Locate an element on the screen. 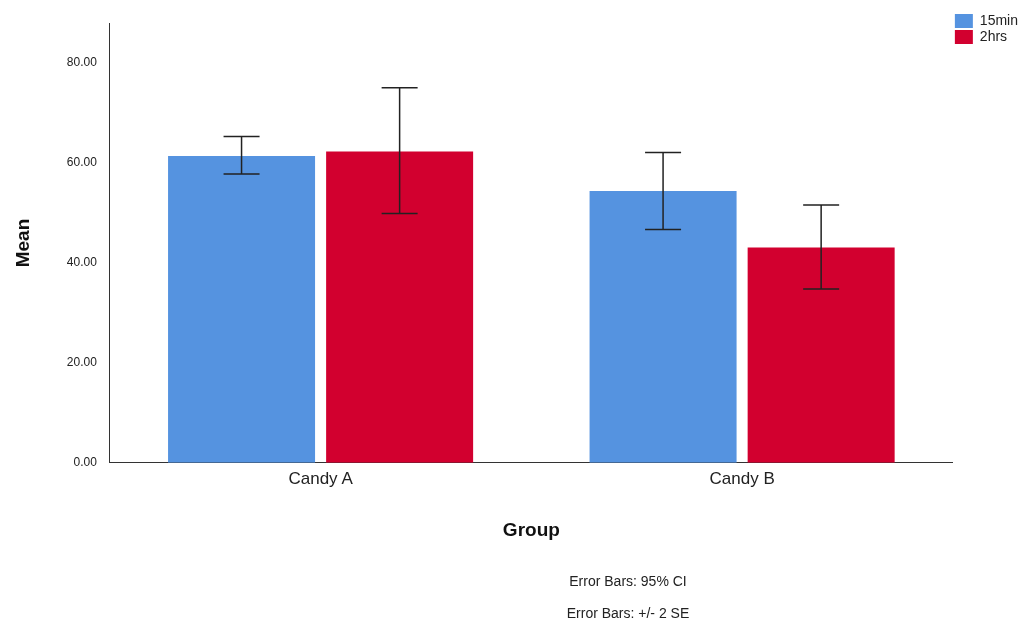 This screenshot has height=634, width=1036. x-tick-label: Candy B is located at coordinates (742, 478).